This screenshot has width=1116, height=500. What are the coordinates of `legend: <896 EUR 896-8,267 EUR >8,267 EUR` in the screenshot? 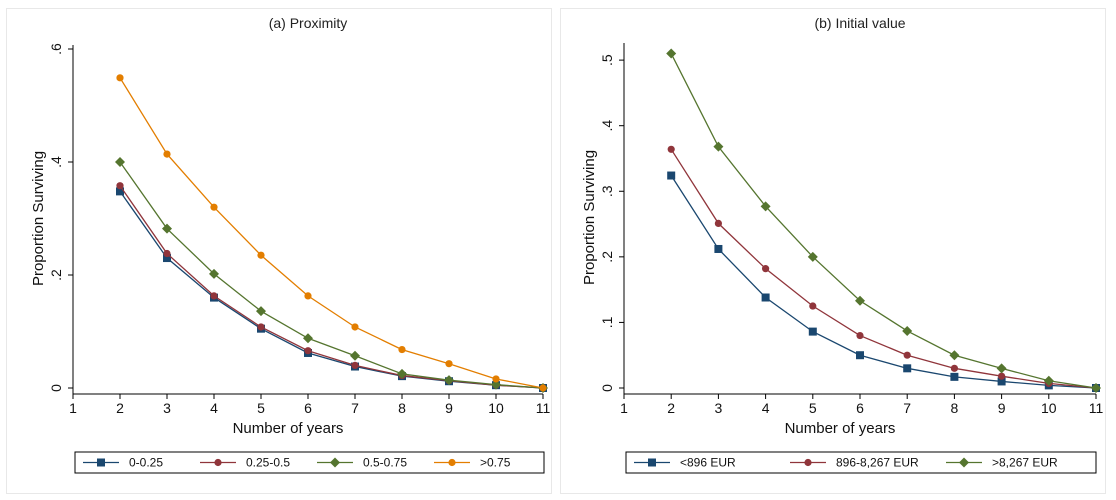 It's located at (861, 462).